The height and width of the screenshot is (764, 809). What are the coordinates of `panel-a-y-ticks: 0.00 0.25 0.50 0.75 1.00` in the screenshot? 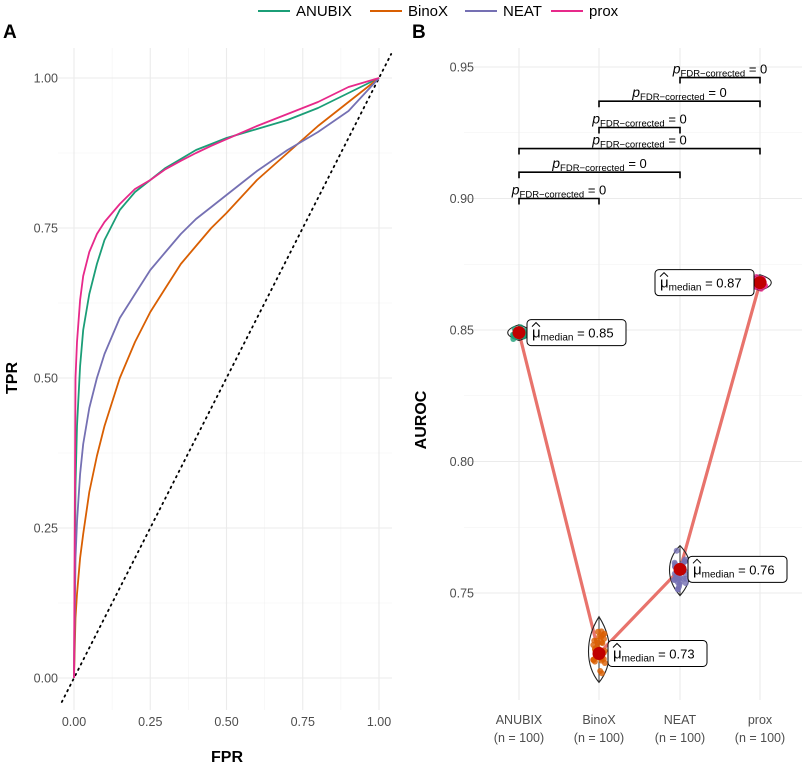 It's located at (46, 379).